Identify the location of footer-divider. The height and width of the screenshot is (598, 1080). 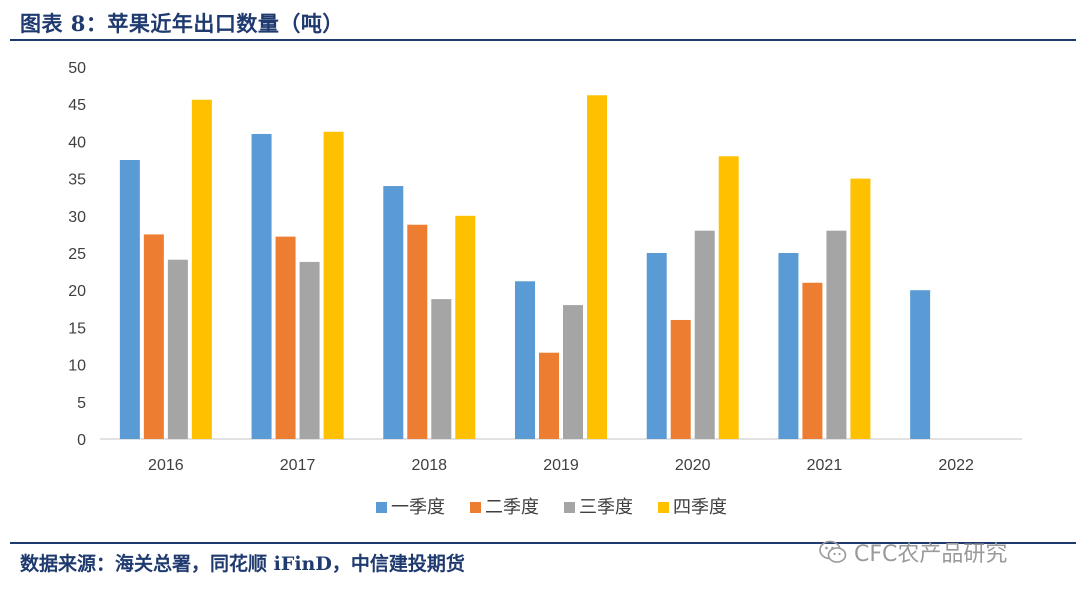
(543, 543).